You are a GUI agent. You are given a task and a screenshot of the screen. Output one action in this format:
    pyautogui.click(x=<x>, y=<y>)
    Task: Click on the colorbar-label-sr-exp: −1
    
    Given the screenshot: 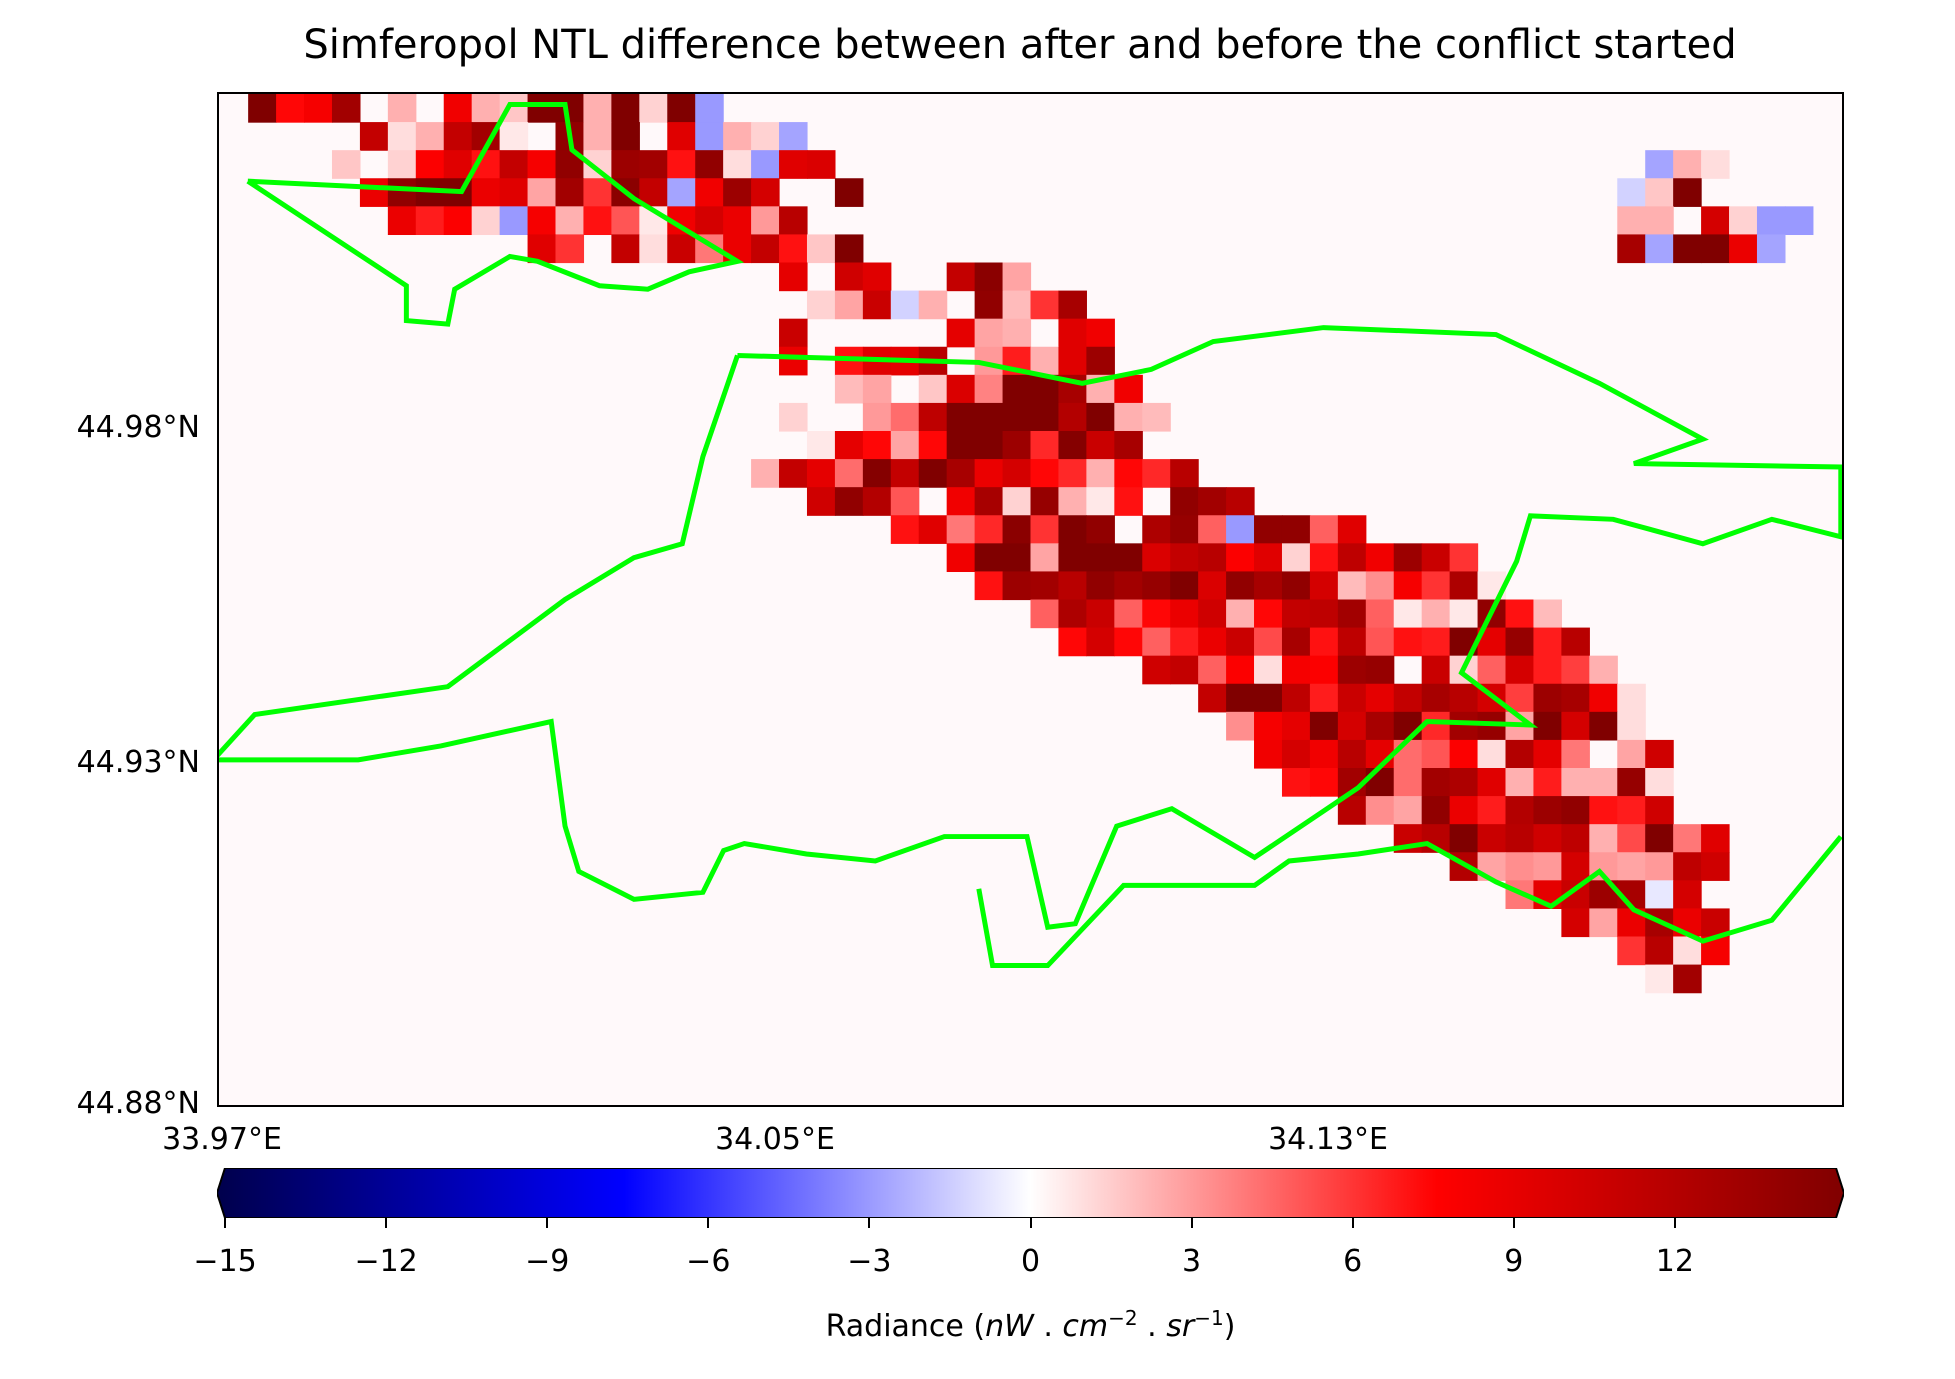 What is the action you would take?
    pyautogui.click(x=1209, y=1318)
    